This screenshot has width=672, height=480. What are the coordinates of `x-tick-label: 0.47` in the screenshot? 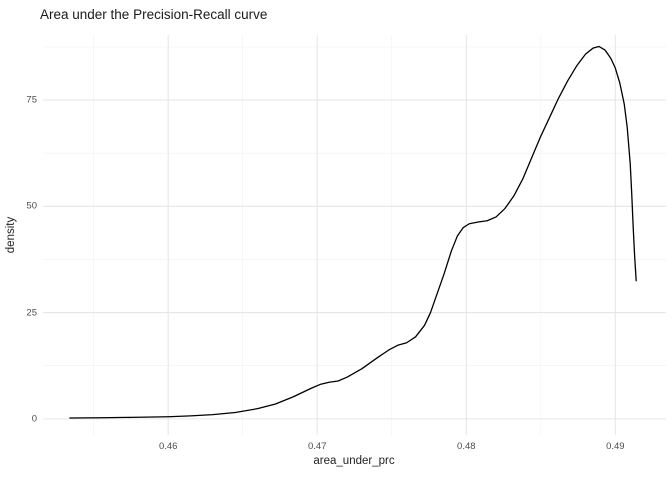 It's located at (317, 446).